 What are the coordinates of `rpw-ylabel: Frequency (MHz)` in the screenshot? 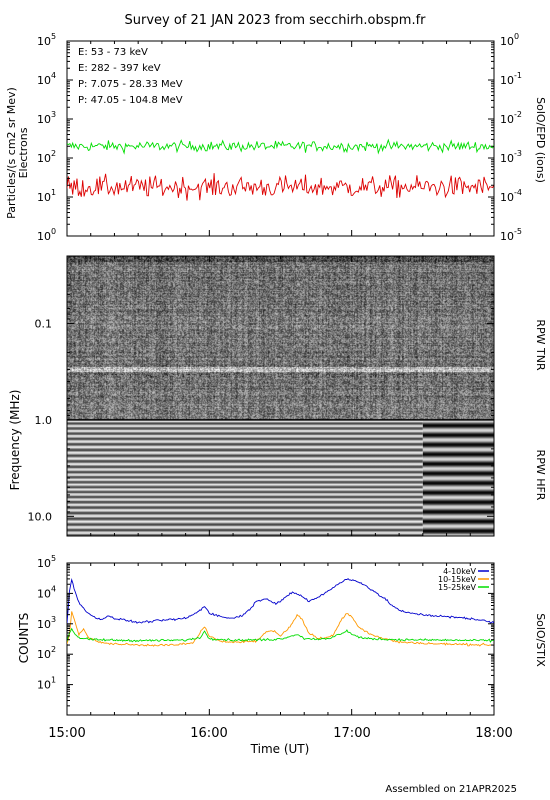 It's located at (15, 440).